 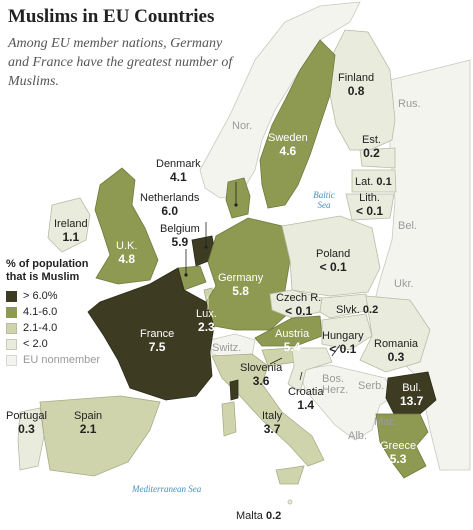 What do you see at coordinates (343, 349) in the screenshot?
I see `hungary-value: < 0.1` at bounding box center [343, 349].